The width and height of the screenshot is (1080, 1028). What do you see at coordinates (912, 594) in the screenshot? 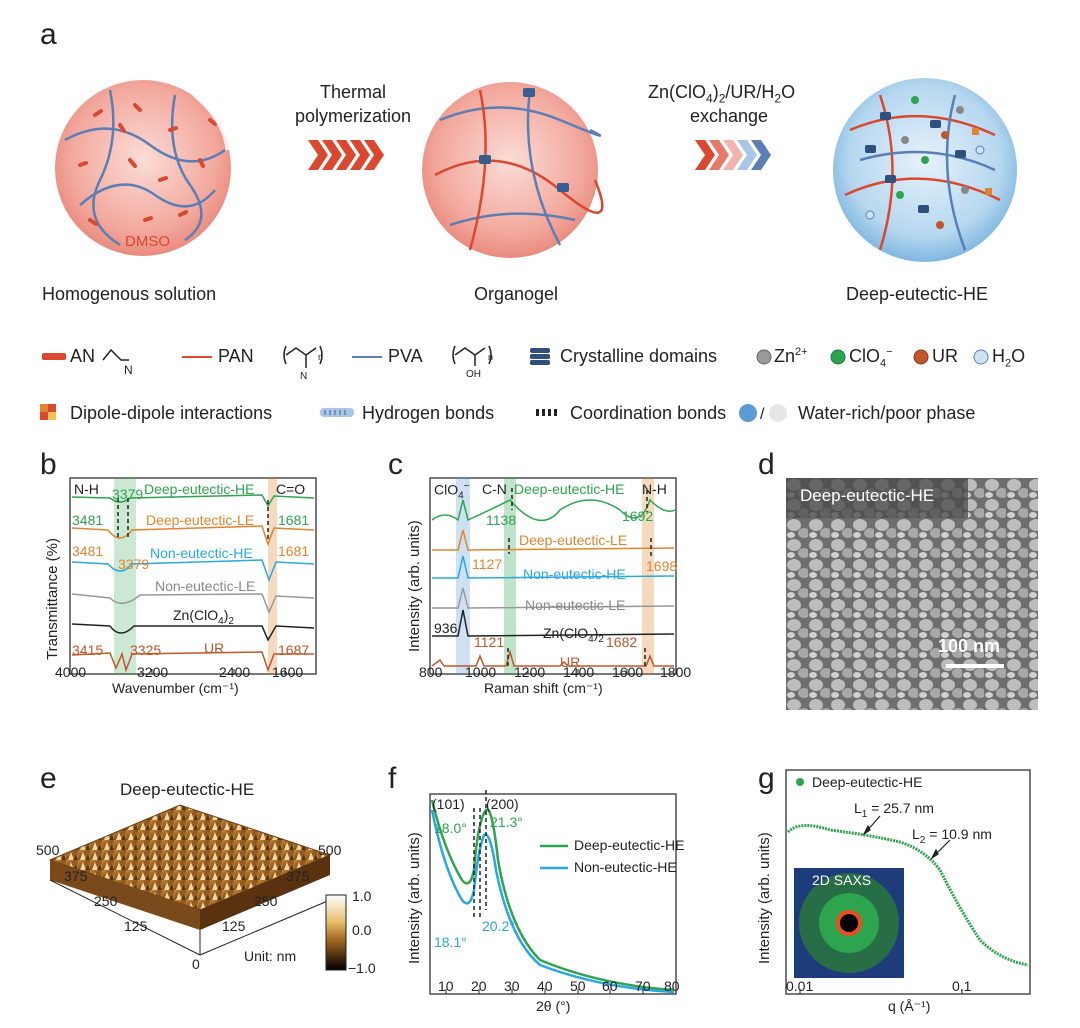
I see `sem-image` at bounding box center [912, 594].